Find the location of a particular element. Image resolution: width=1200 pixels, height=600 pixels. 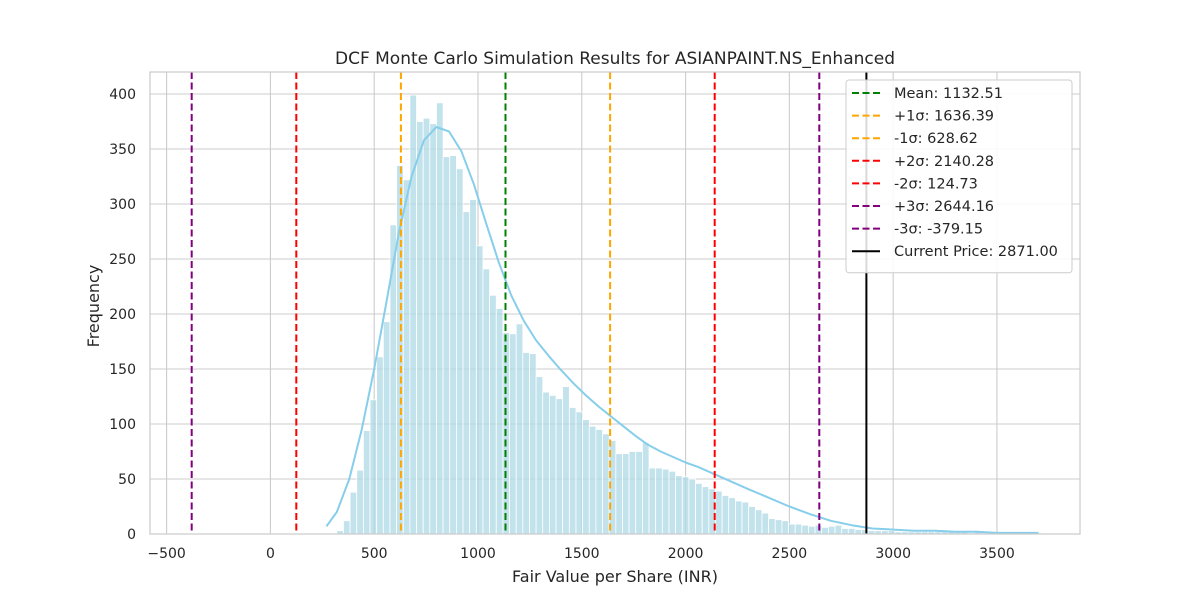

legend-label: +1σ: 1636.39 is located at coordinates (944, 117).